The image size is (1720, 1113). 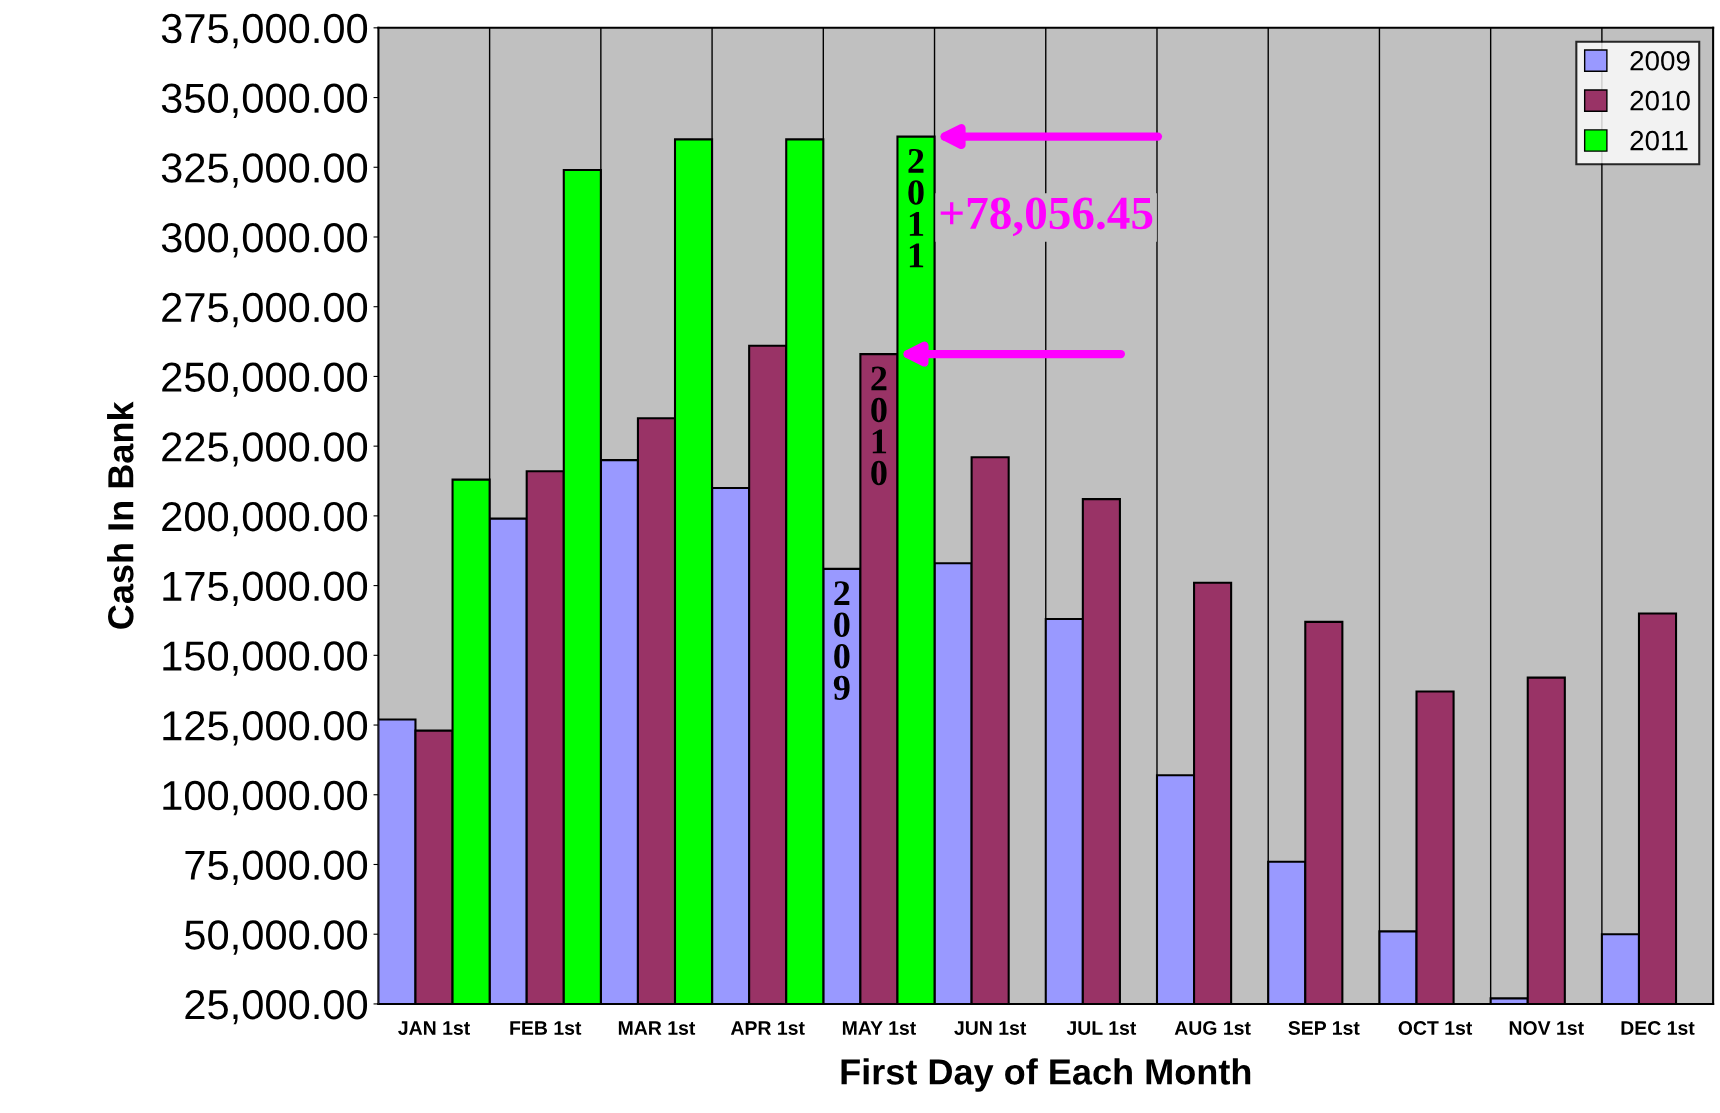 I want to click on x-tick-label: MAR 1st, so click(x=657, y=1028).